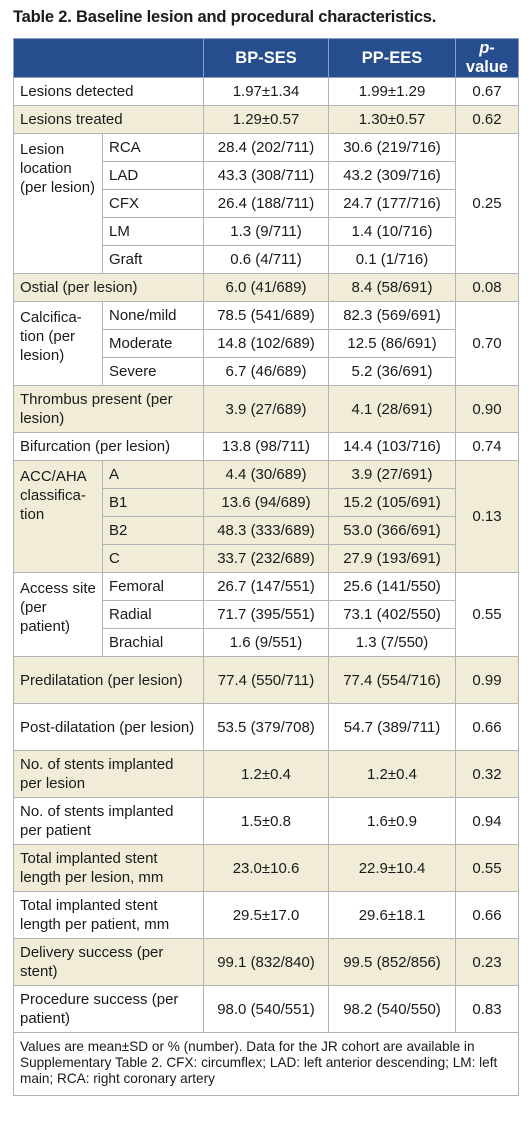 This screenshot has height=1124, width=529. Describe the element at coordinates (487, 91) in the screenshot. I see `p-value: 0.67` at that location.